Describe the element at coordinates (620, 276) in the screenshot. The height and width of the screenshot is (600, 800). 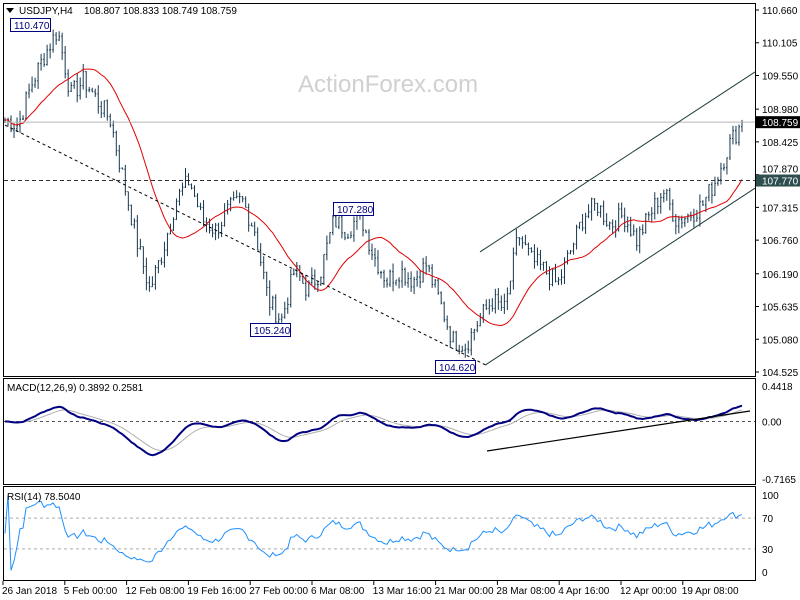
I see `channel-lower-line` at that location.